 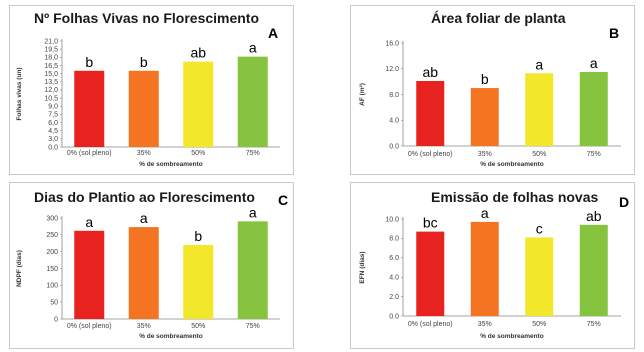 What do you see at coordinates (394, 278) in the screenshot?
I see `y-tick-label: 4.0` at bounding box center [394, 278].